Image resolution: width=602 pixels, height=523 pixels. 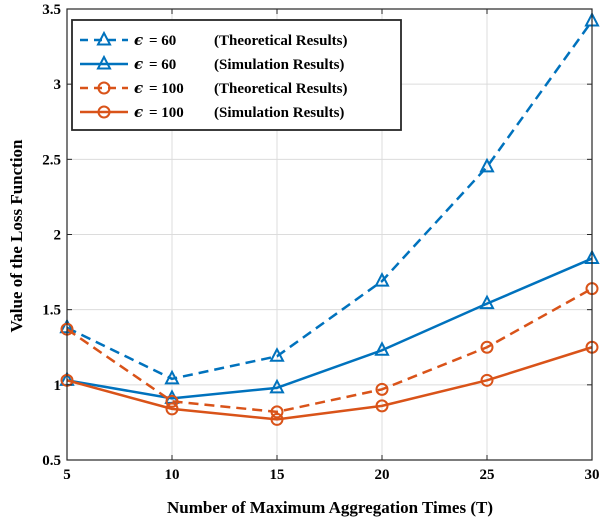 I want to click on x-axis-title: Number of Maximum Aggregation Times (T), so click(x=330, y=507).